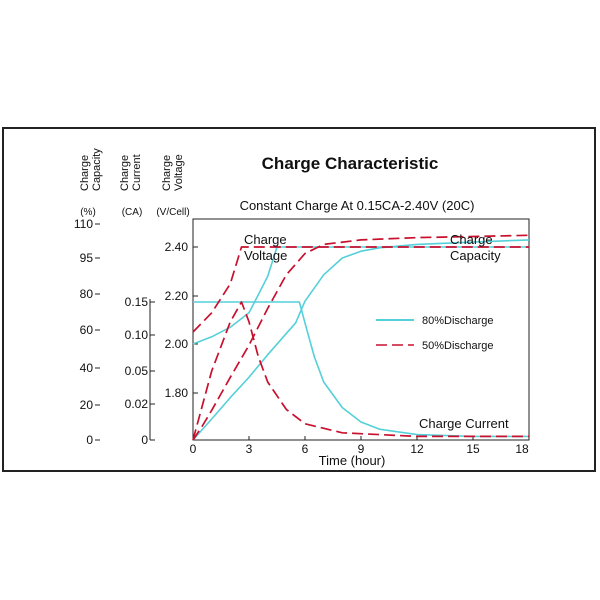  What do you see at coordinates (265, 239) in the screenshot?
I see `annotation-charge-voltage-line1: Charge` at bounding box center [265, 239].